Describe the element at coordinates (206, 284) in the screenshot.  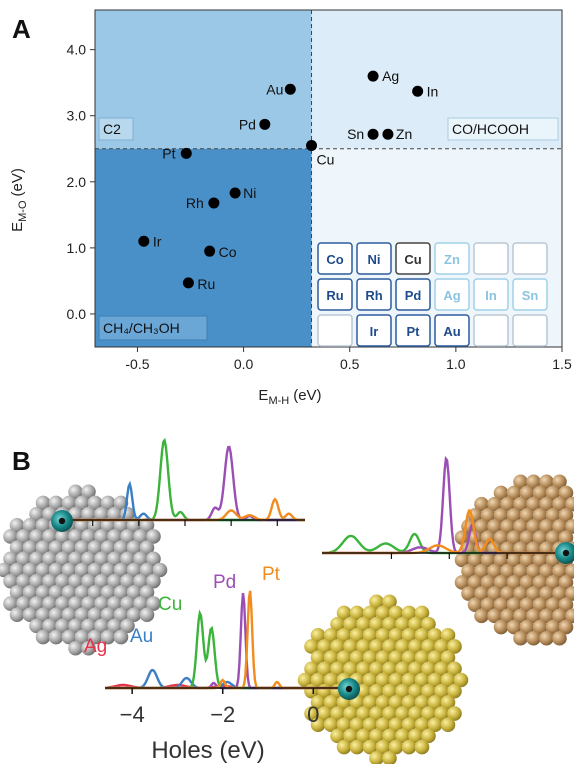
I see `point-label-ru: Ru` at that location.